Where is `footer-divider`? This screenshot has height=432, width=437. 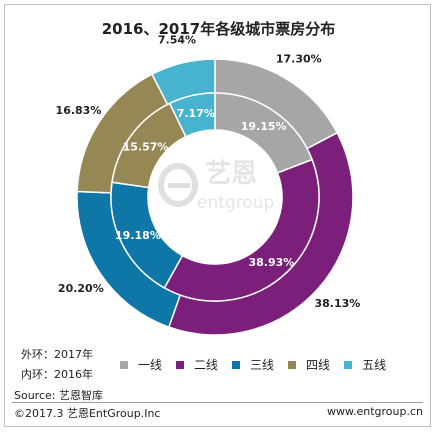
footer-divider is located at coordinates (217, 402).